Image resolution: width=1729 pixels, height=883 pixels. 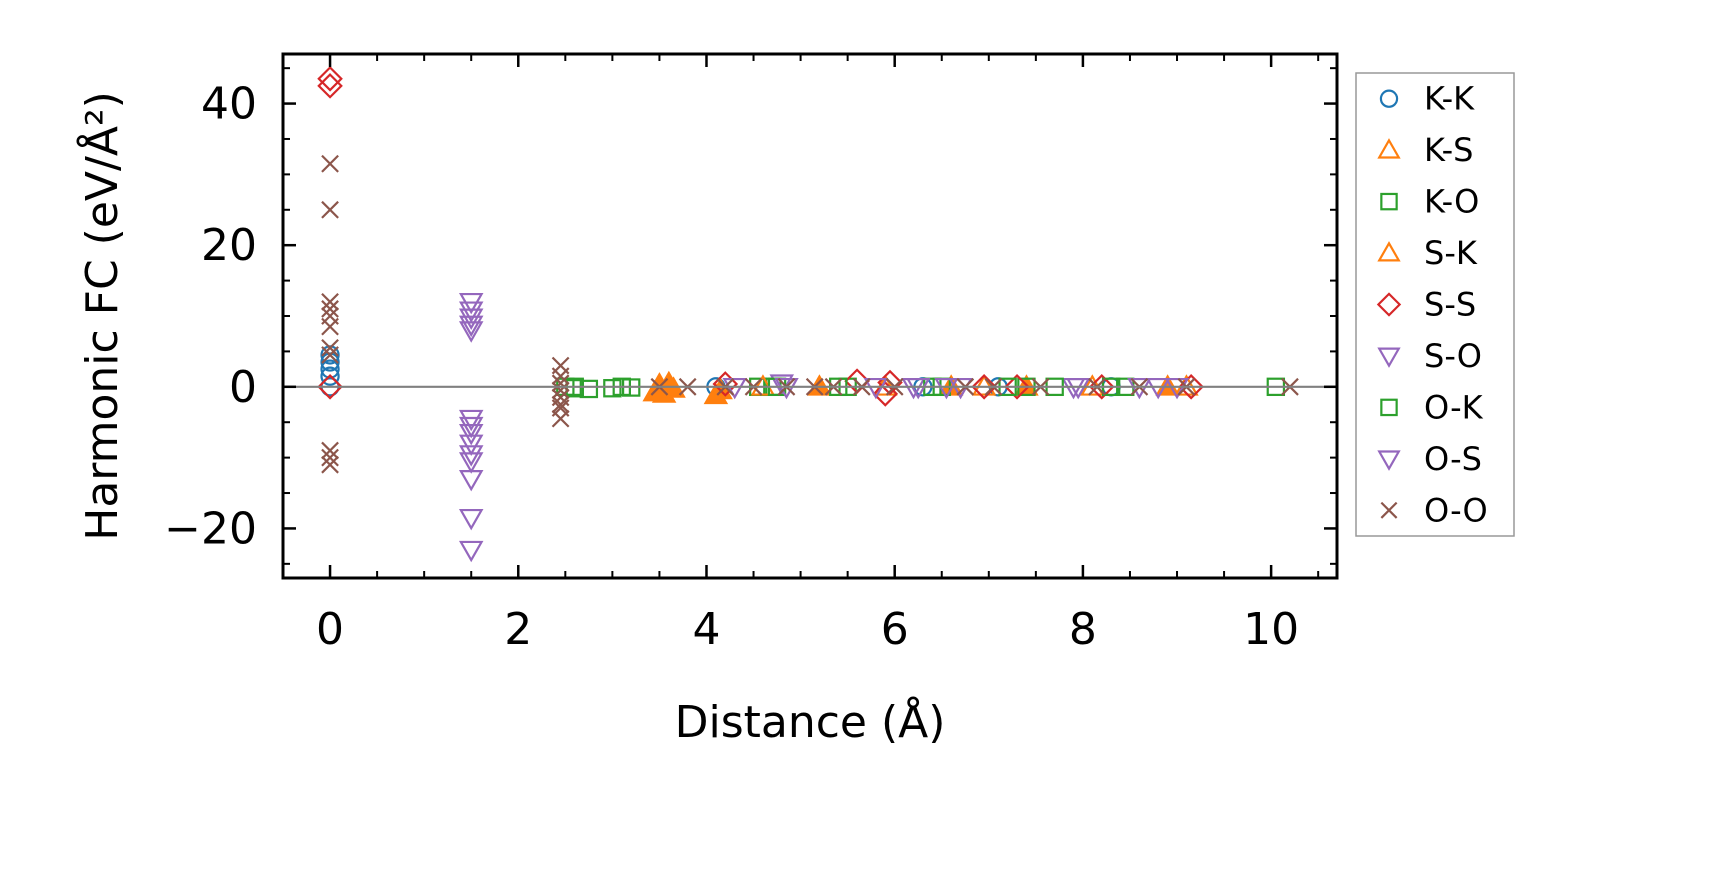 What do you see at coordinates (895, 629) in the screenshot?
I see `x-tick-label: 6` at bounding box center [895, 629].